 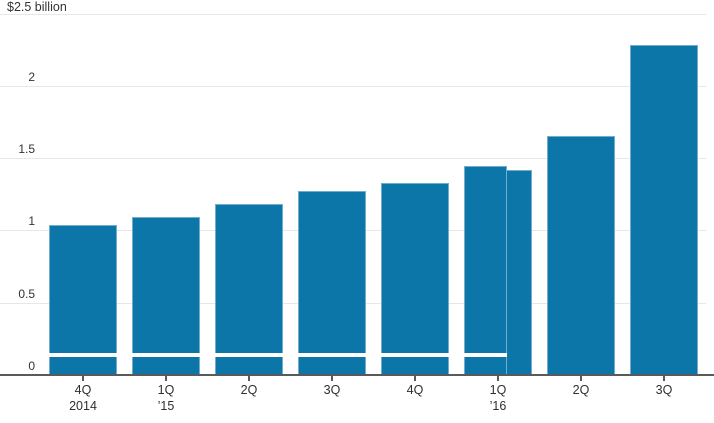 I want to click on y-tick-label: 1, so click(x=31, y=221).